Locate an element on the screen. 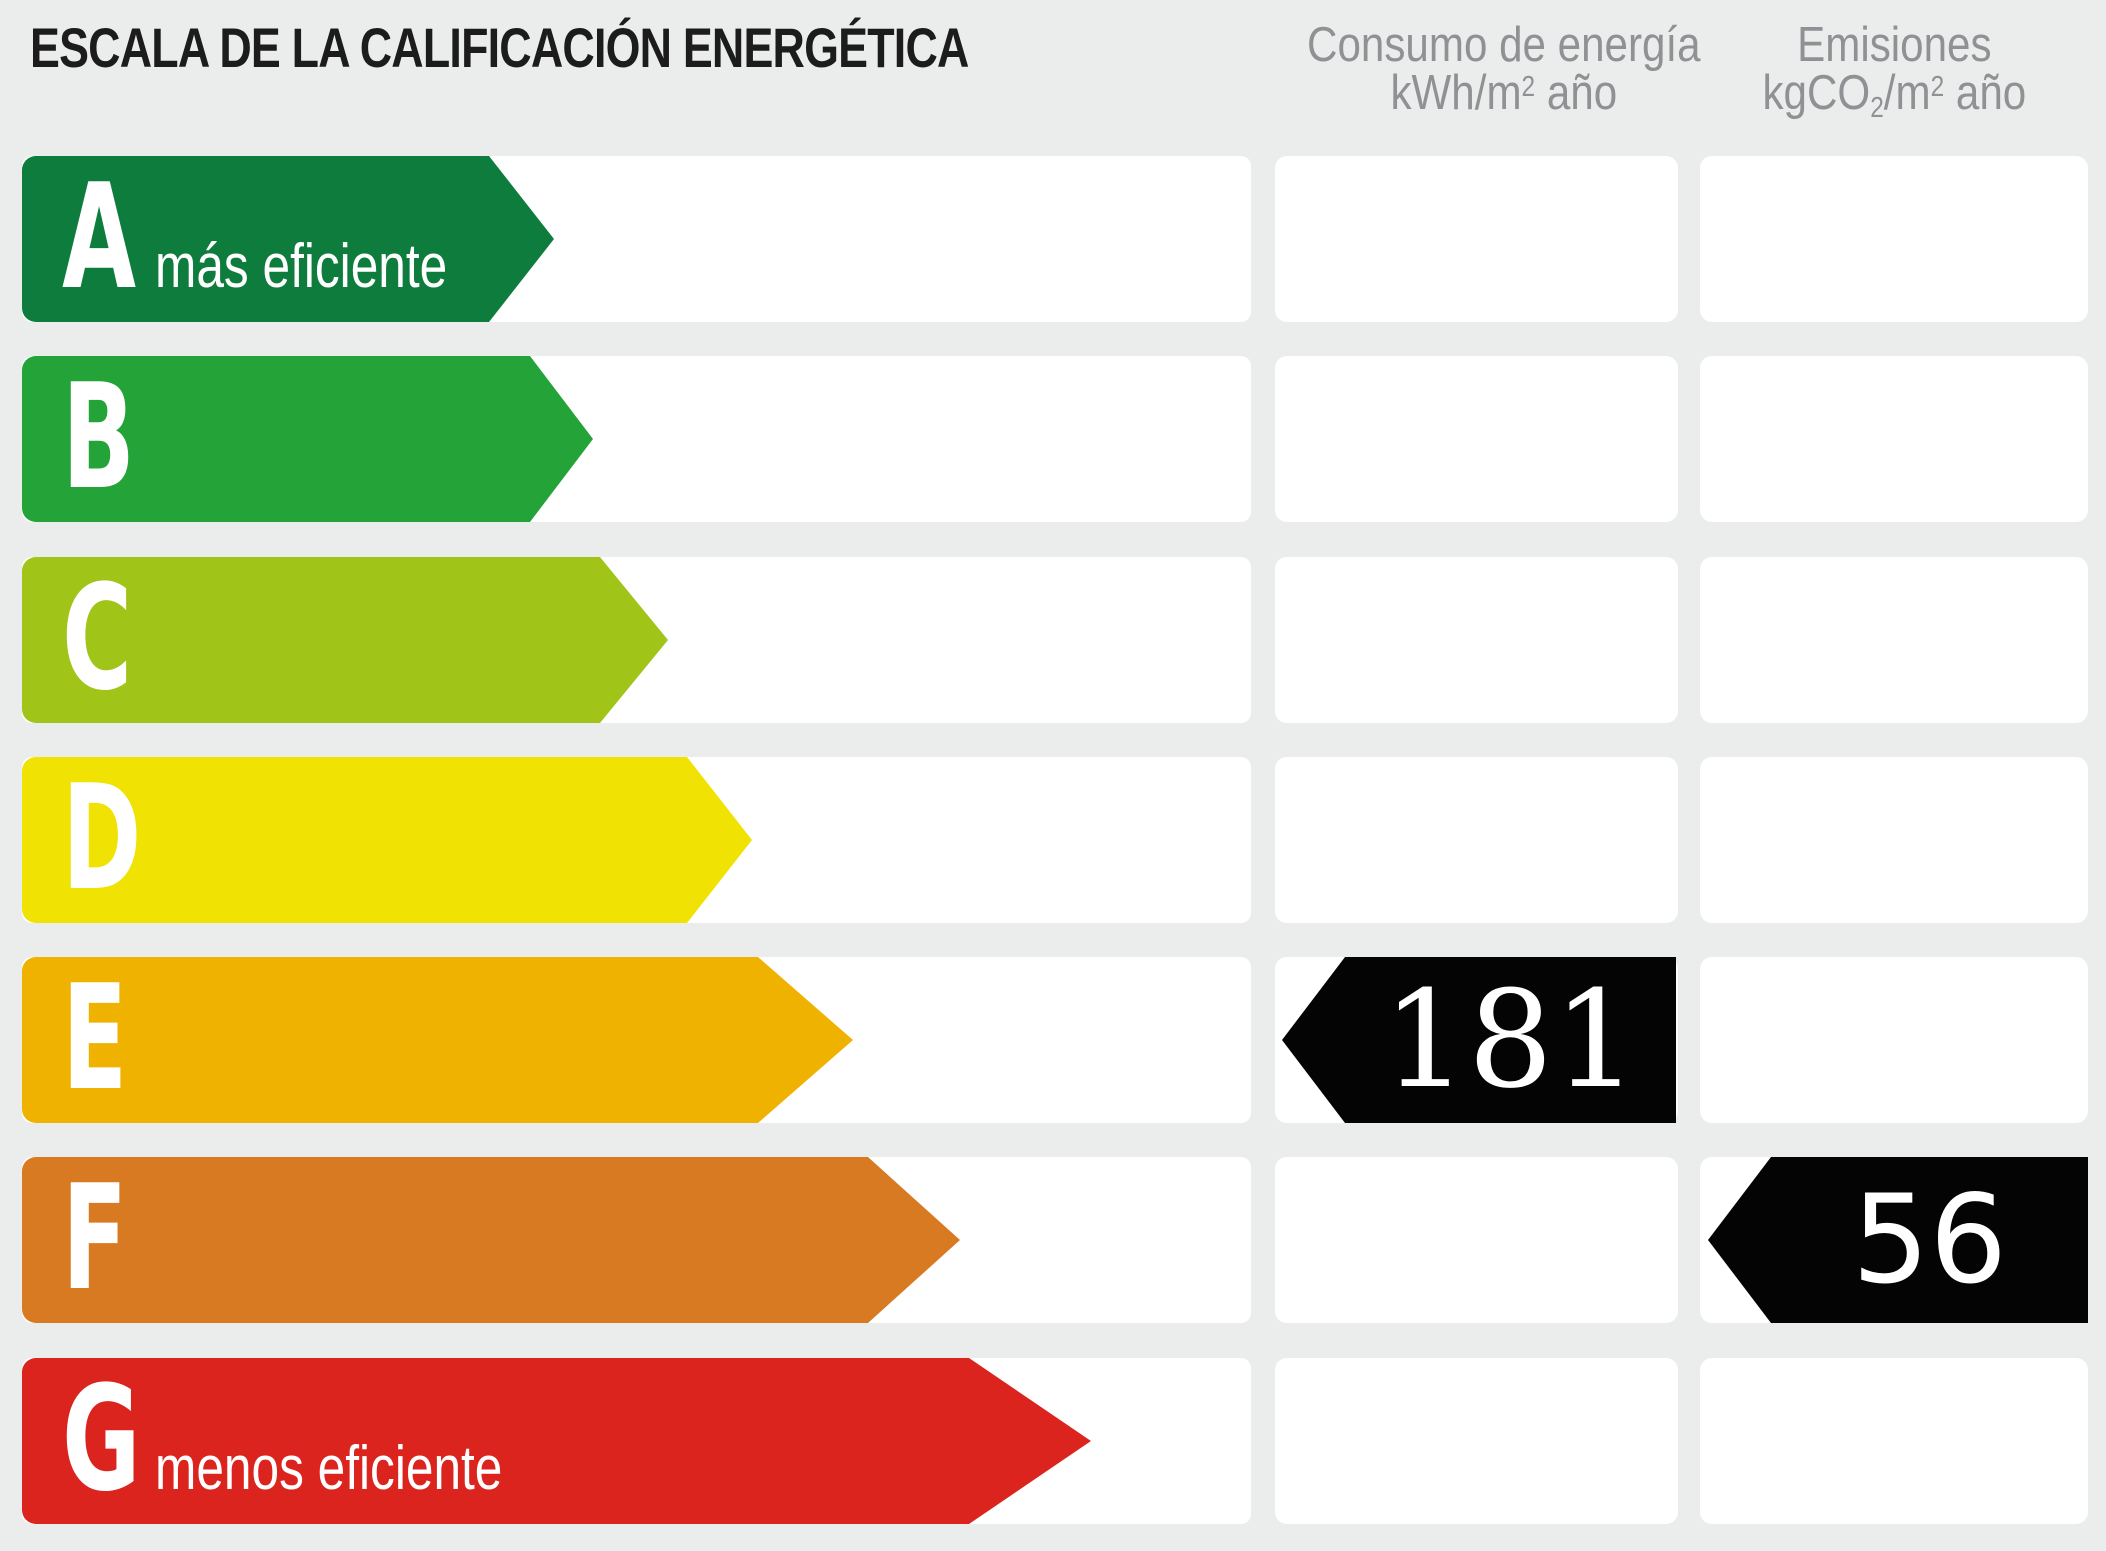 The height and width of the screenshot is (1551, 2106). consumption-column-header: Consumo de energía kWh/m2 año is located at coordinates (1488, 72).